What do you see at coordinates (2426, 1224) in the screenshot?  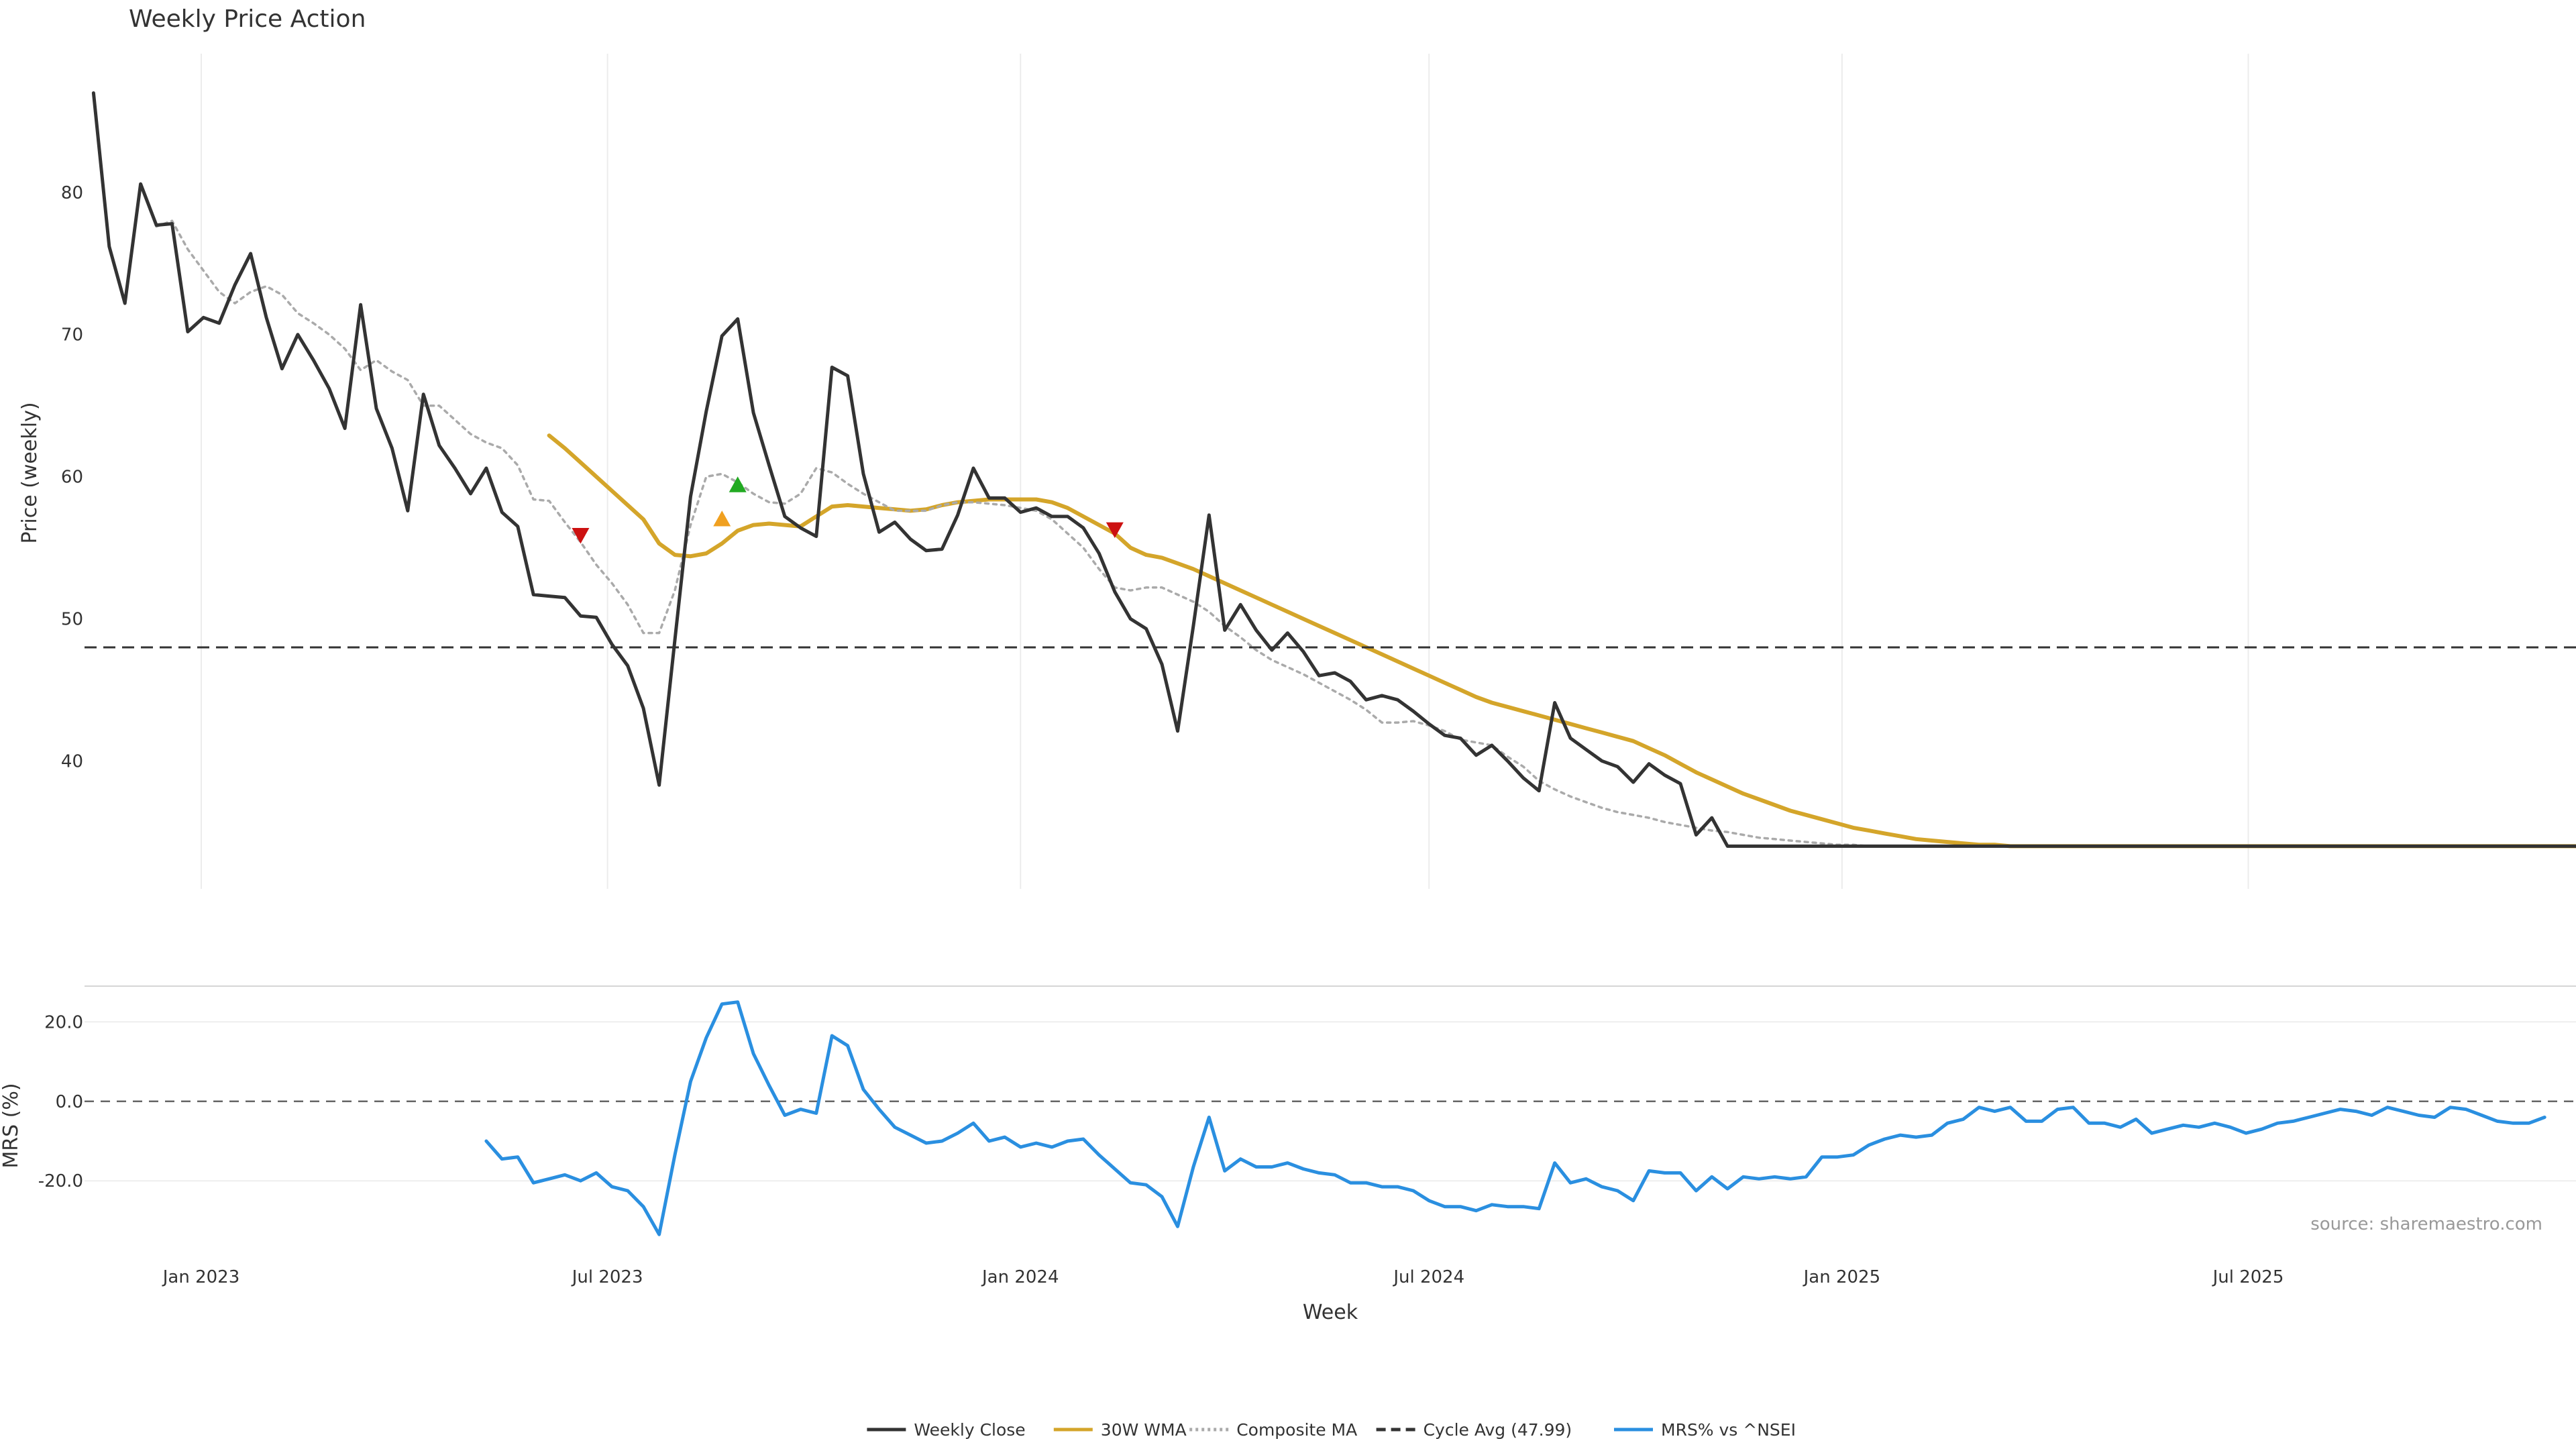 I see `source-label: source: sharemaestro.com` at bounding box center [2426, 1224].